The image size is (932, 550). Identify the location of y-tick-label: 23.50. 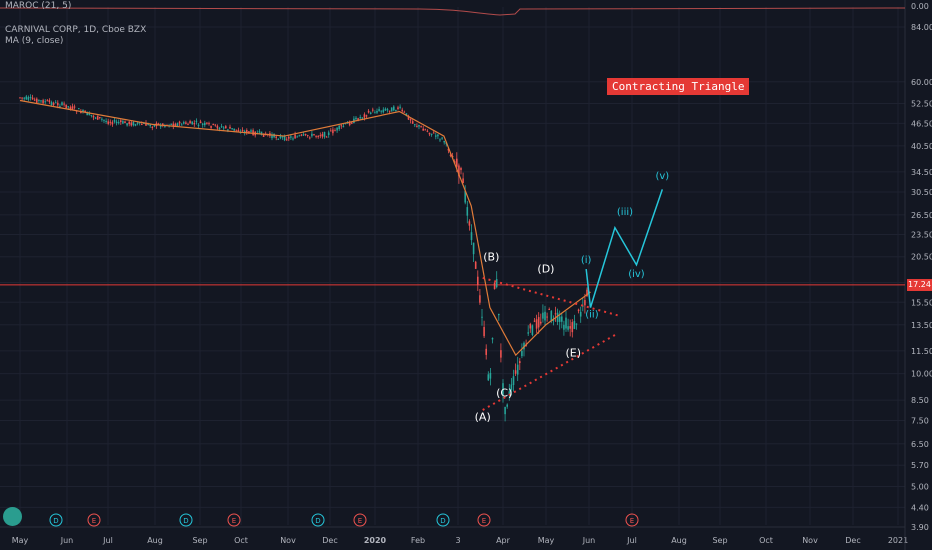
(921, 234).